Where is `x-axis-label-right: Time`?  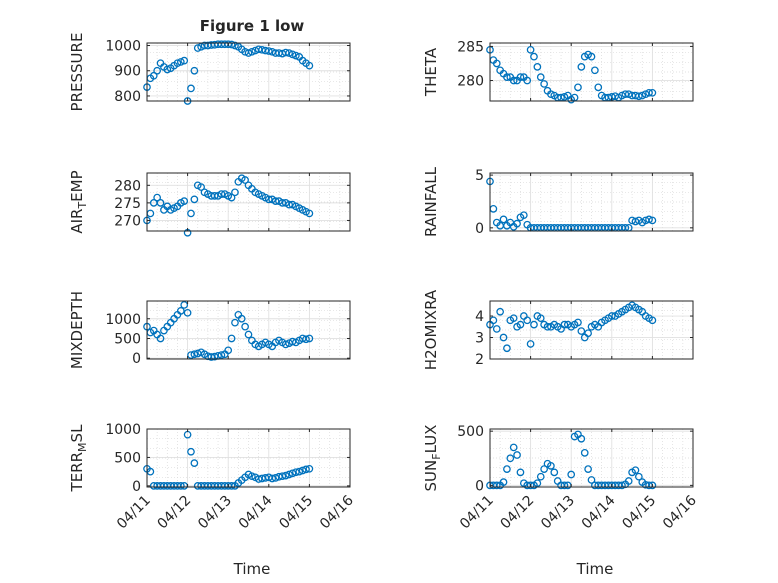
x-axis-label-right: Time is located at coordinates (595, 569).